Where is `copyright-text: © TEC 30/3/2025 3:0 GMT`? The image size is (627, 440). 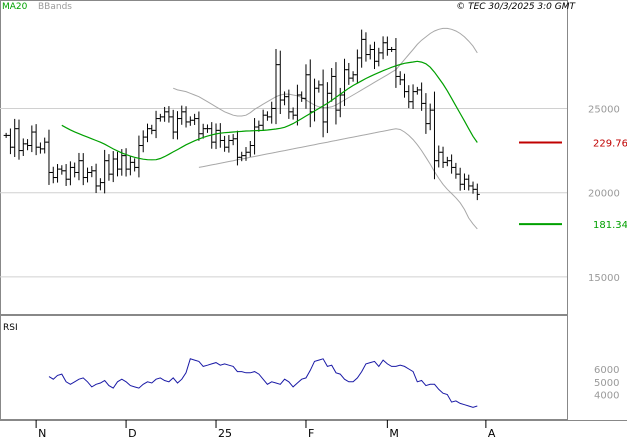
copyright-text: © TEC 30/3/2025 3:0 GMT is located at coordinates (516, 7).